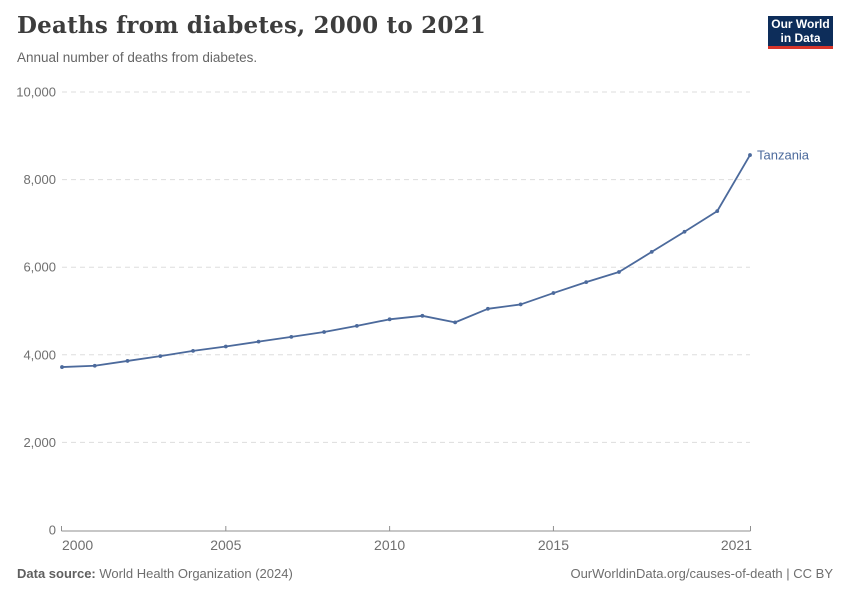 This screenshot has width=850, height=600. I want to click on y-tick-label: 2,000, so click(39, 442).